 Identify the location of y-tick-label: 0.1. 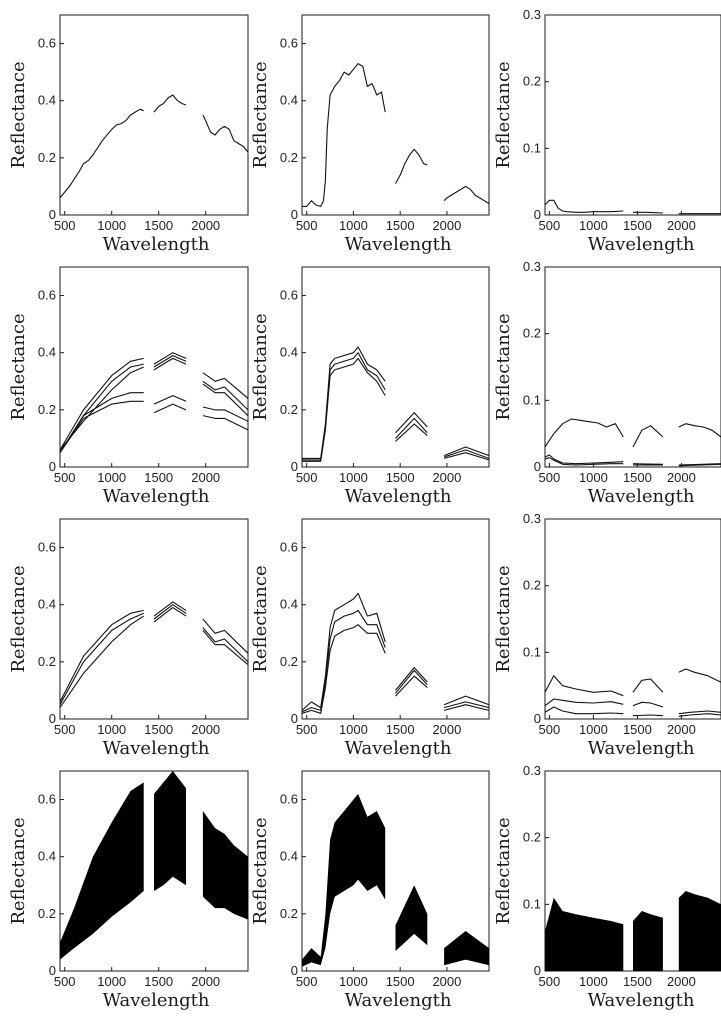
(532, 903).